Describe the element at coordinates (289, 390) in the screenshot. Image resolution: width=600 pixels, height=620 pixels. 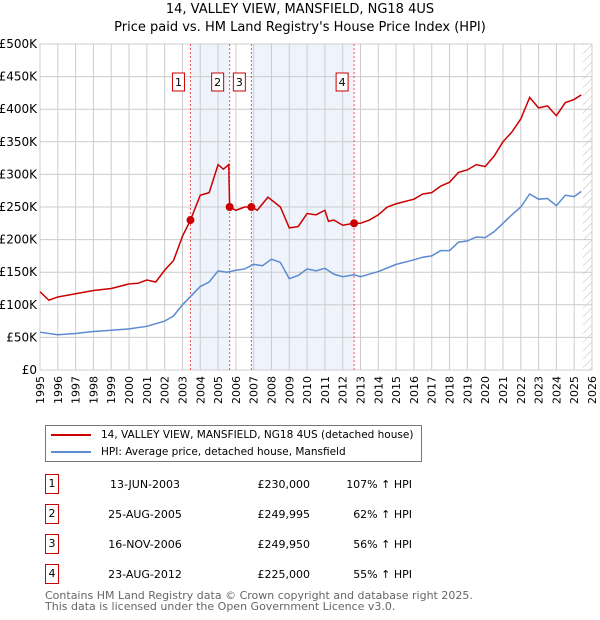
I see `x-tick-label: 2009` at that location.